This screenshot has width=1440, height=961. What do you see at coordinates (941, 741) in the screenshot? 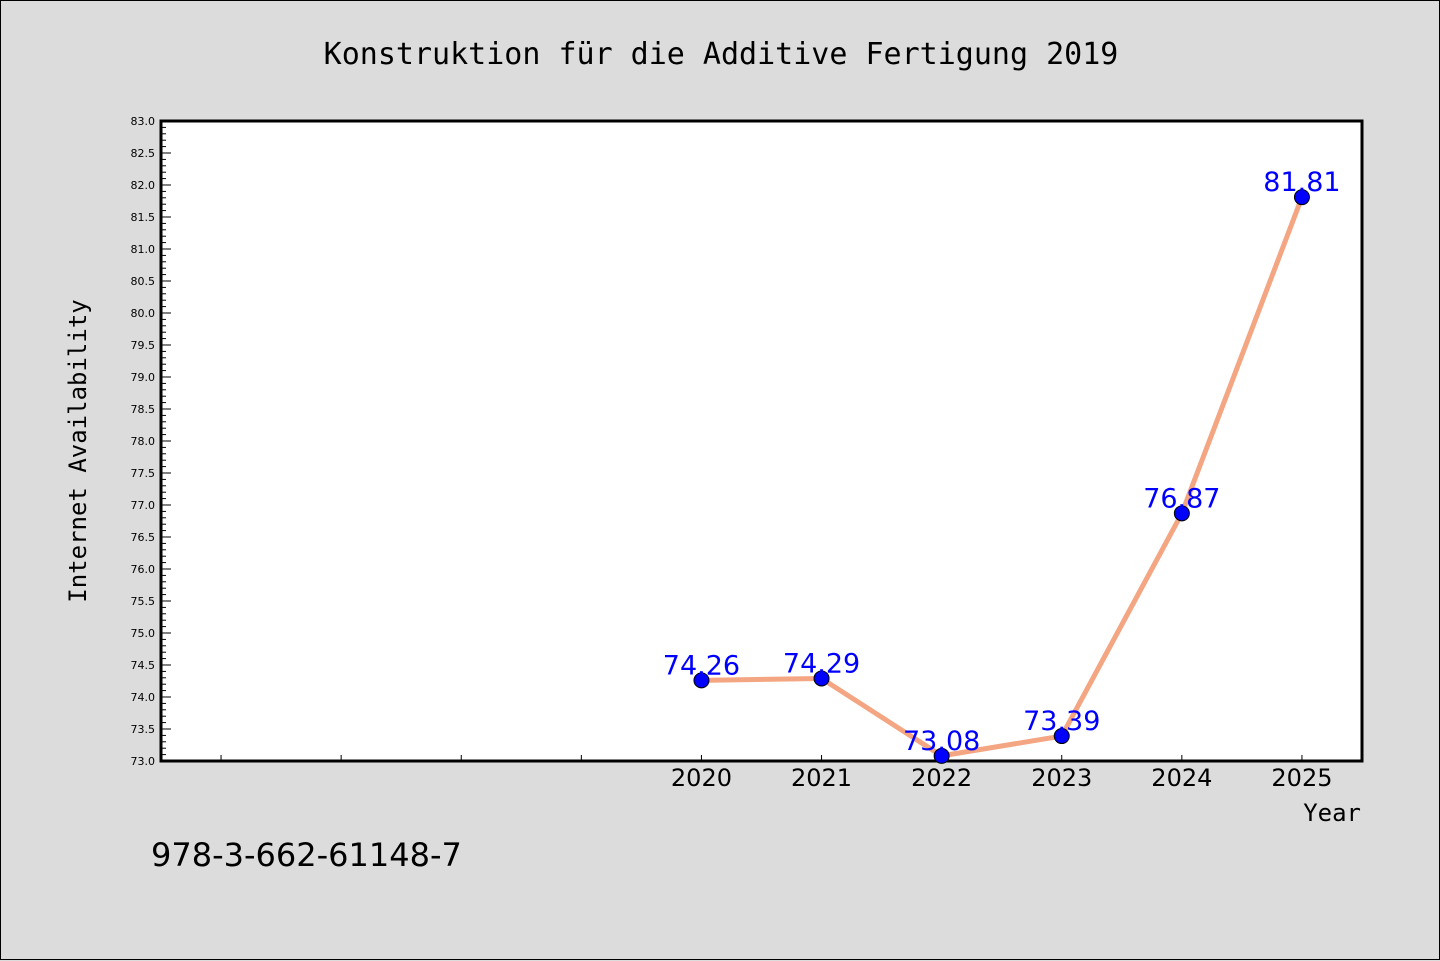
I see `data-label: 73.08` at bounding box center [941, 741].